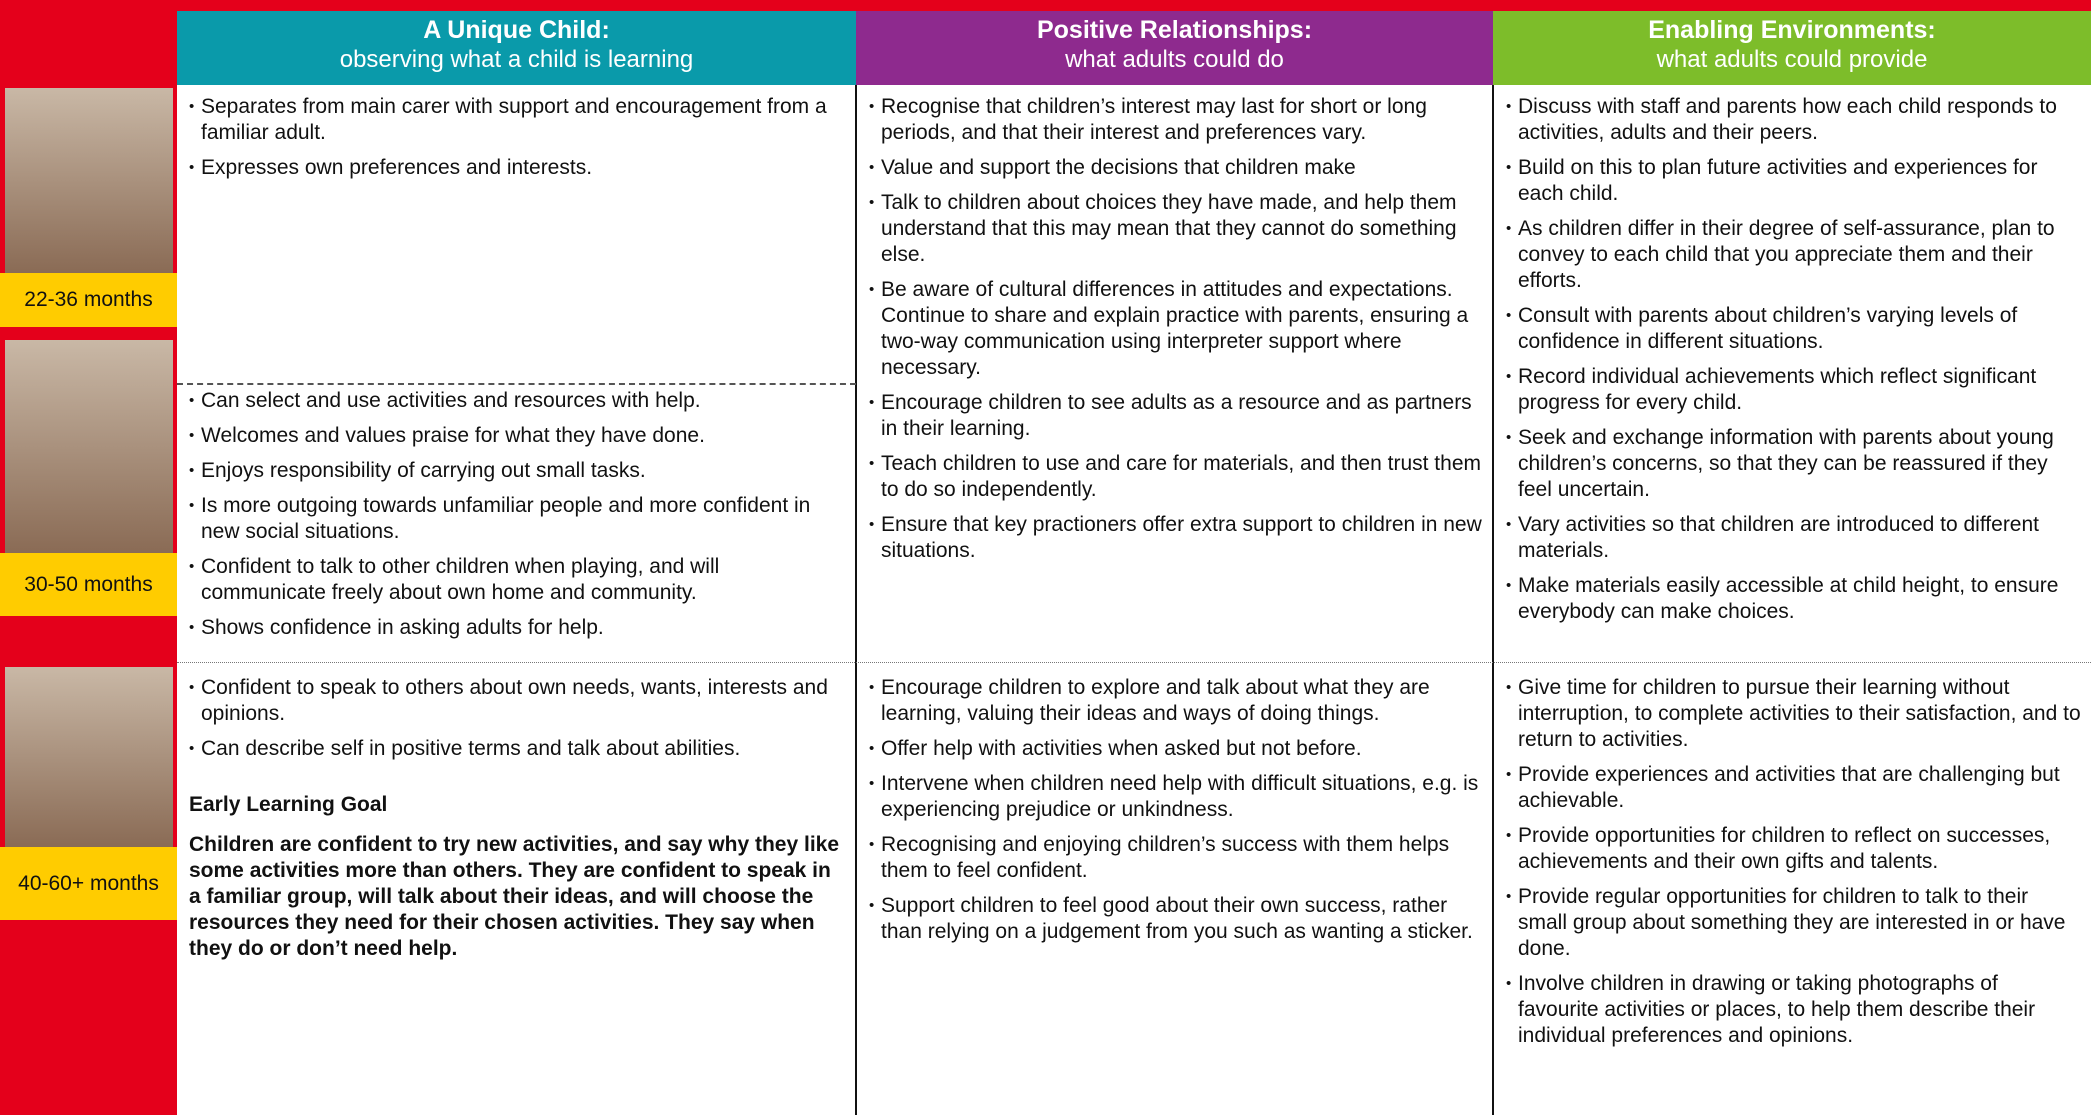 The height and width of the screenshot is (1115, 2091). What do you see at coordinates (88, 883) in the screenshot?
I see `age-label: 40-60+ months` at bounding box center [88, 883].